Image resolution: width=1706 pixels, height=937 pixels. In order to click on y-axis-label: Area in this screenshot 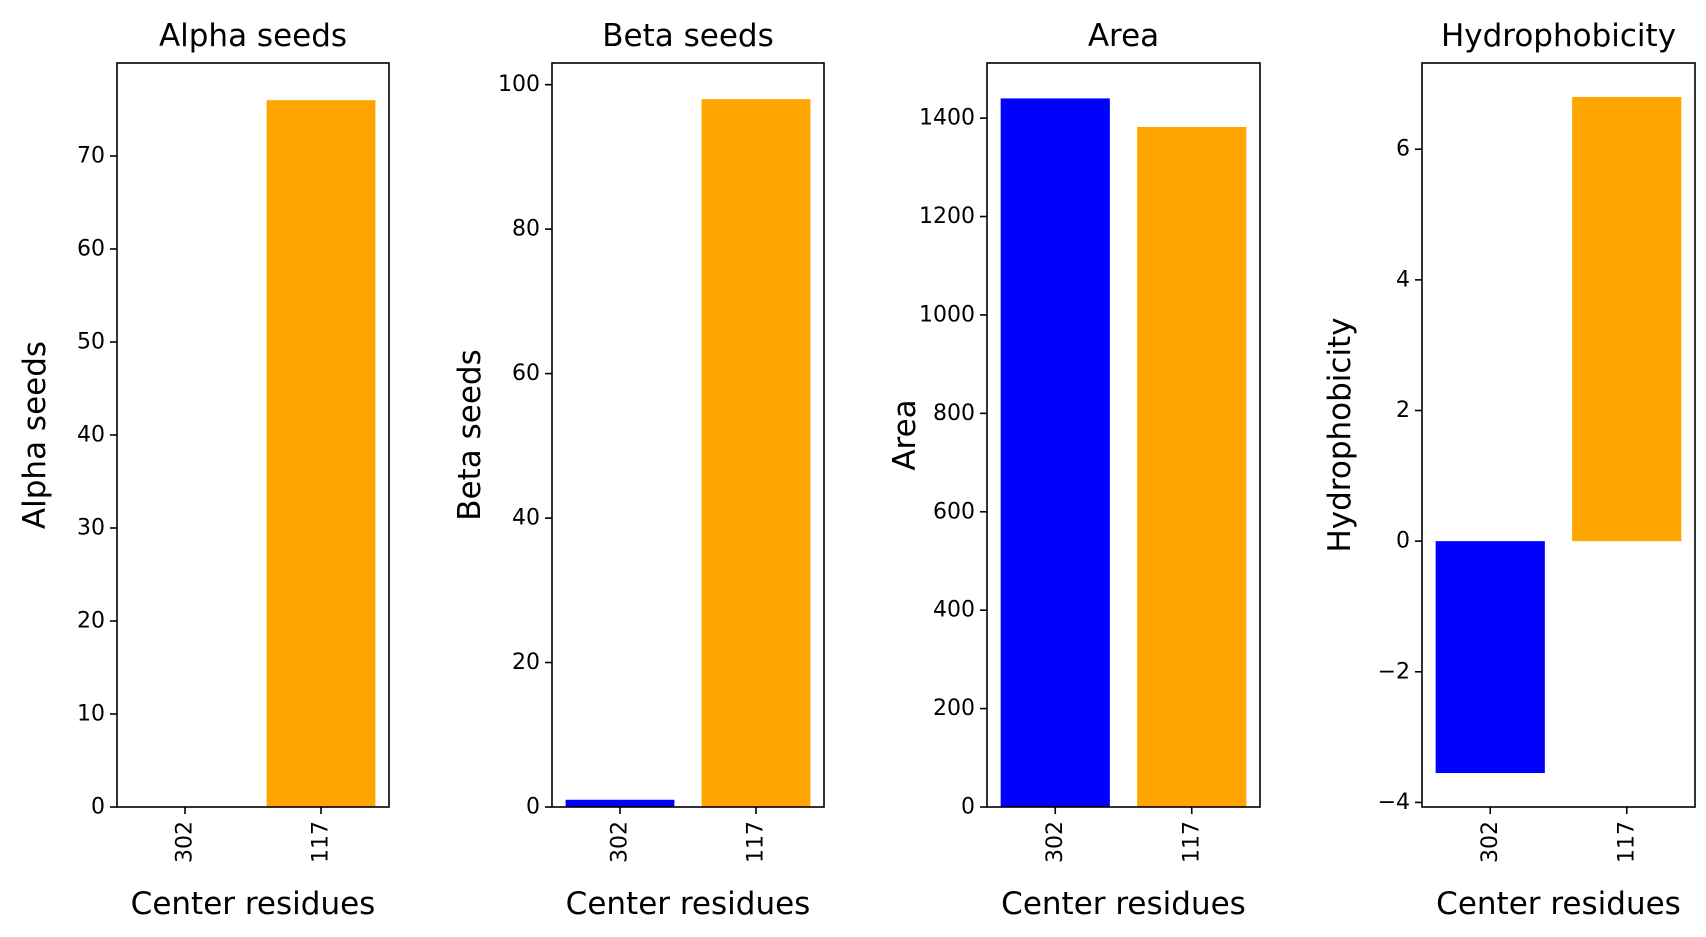, I will do `click(905, 434)`.